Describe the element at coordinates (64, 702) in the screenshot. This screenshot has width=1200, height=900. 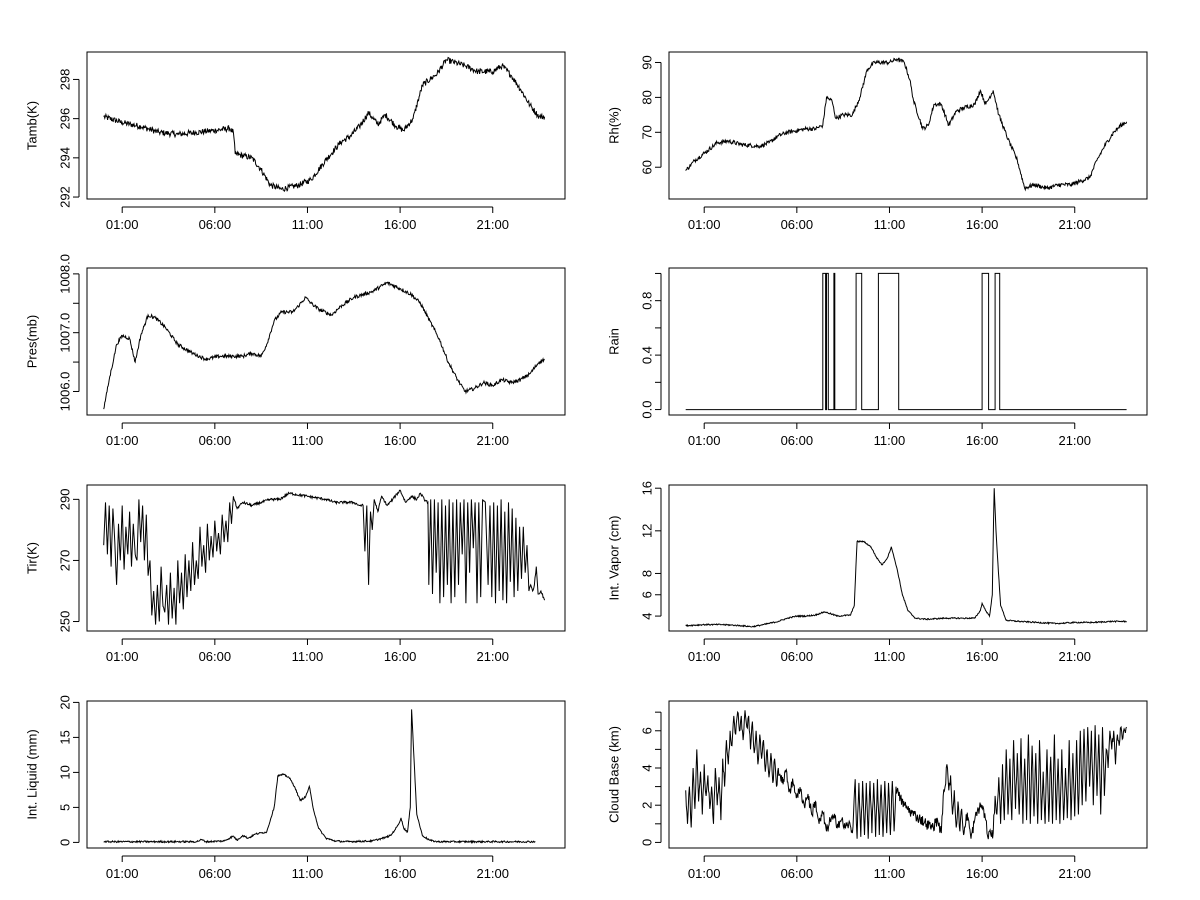
I see `y-tick-label: 20` at that location.